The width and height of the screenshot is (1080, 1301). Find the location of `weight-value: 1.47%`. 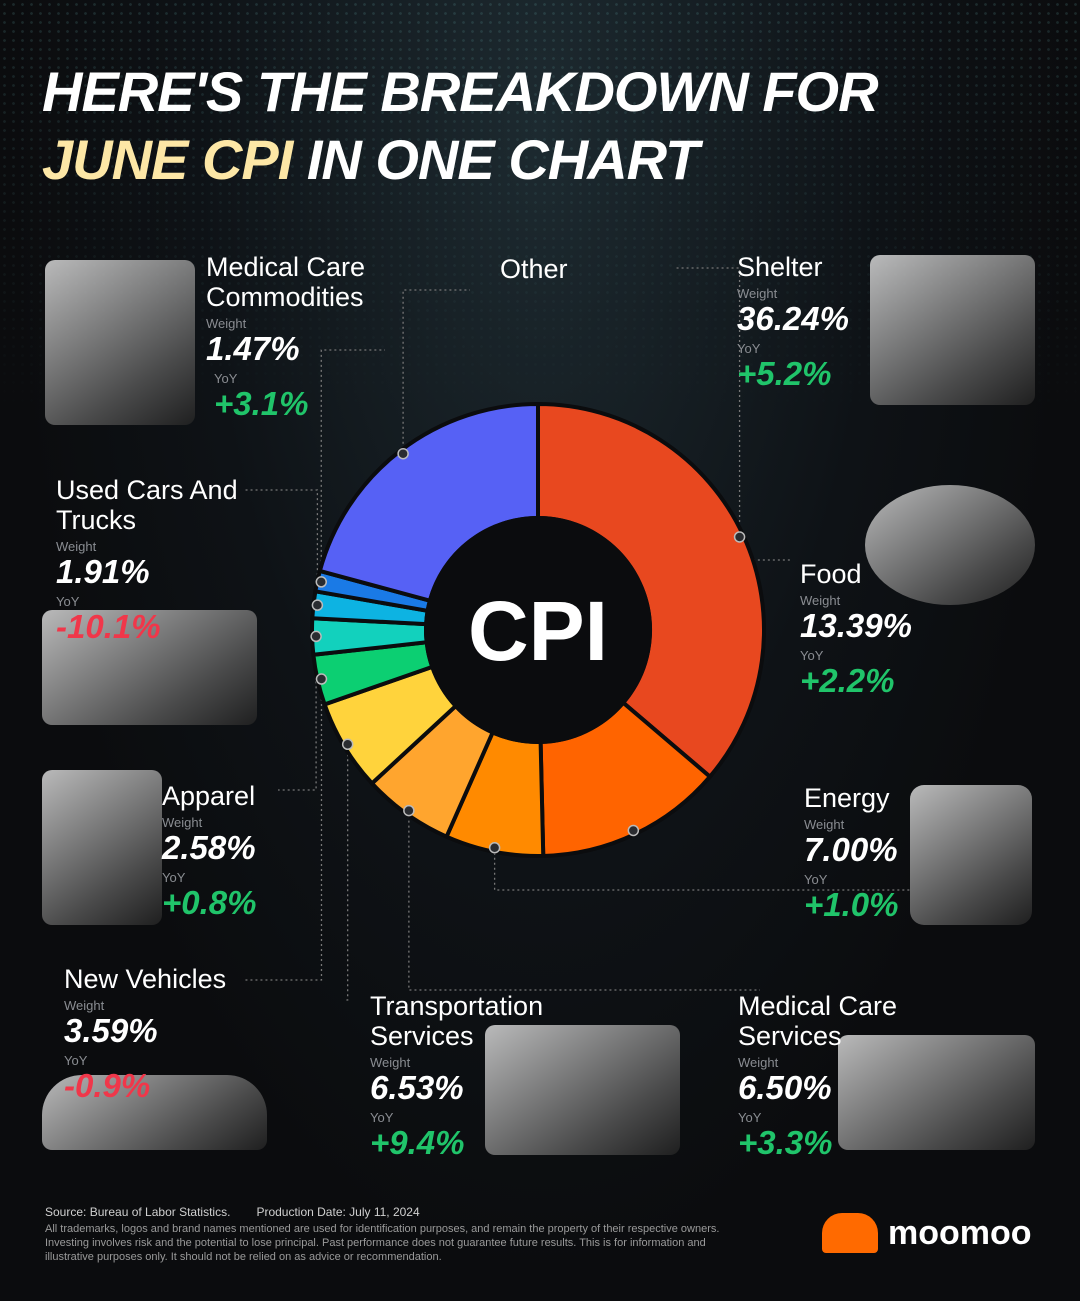

weight-value: 1.47% is located at coordinates (253, 348).